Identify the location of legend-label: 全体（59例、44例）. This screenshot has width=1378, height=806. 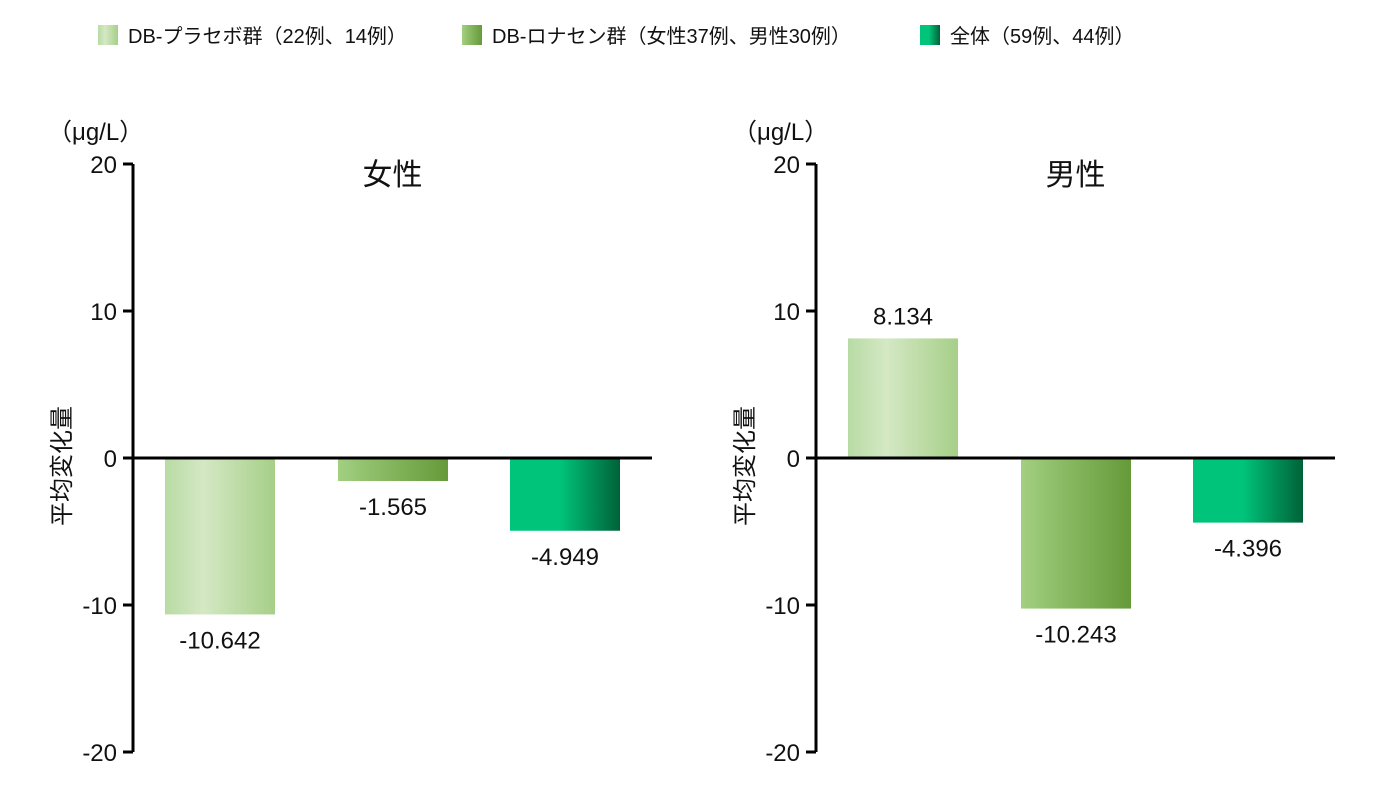
(1042, 36).